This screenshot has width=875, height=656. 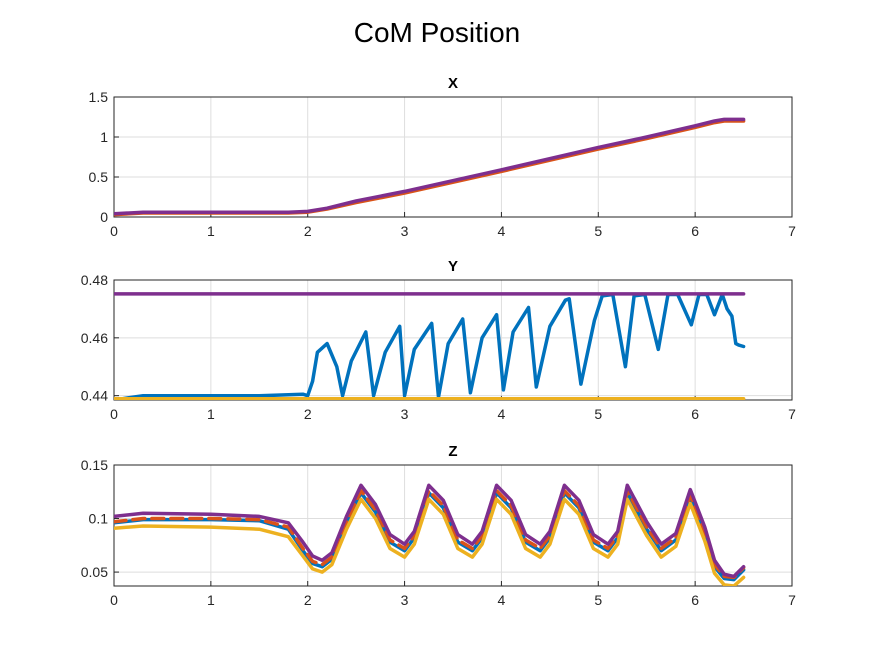 What do you see at coordinates (94, 465) in the screenshot?
I see `y-tick-label: 0.15` at bounding box center [94, 465].